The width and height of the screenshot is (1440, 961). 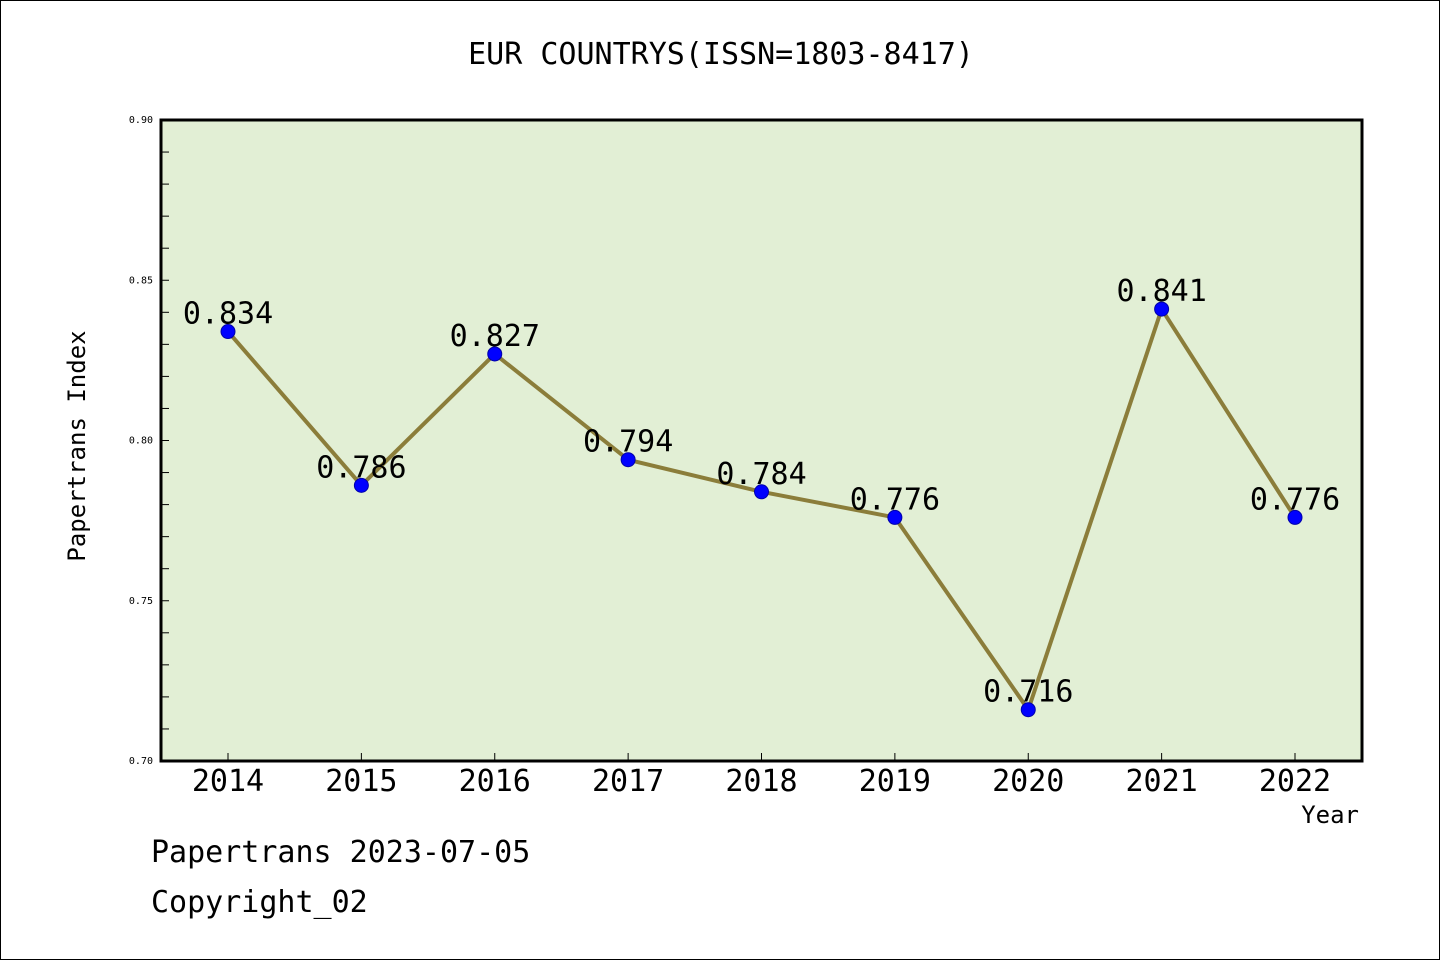 I want to click on data-label: 0.716, so click(x=1028, y=692).